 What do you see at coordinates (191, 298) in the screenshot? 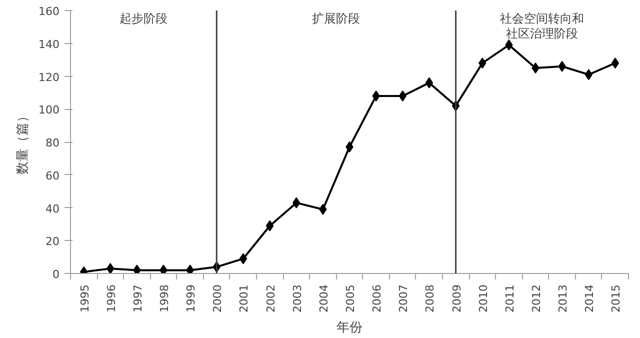
I see `x-tick-label: 1999` at bounding box center [191, 298].